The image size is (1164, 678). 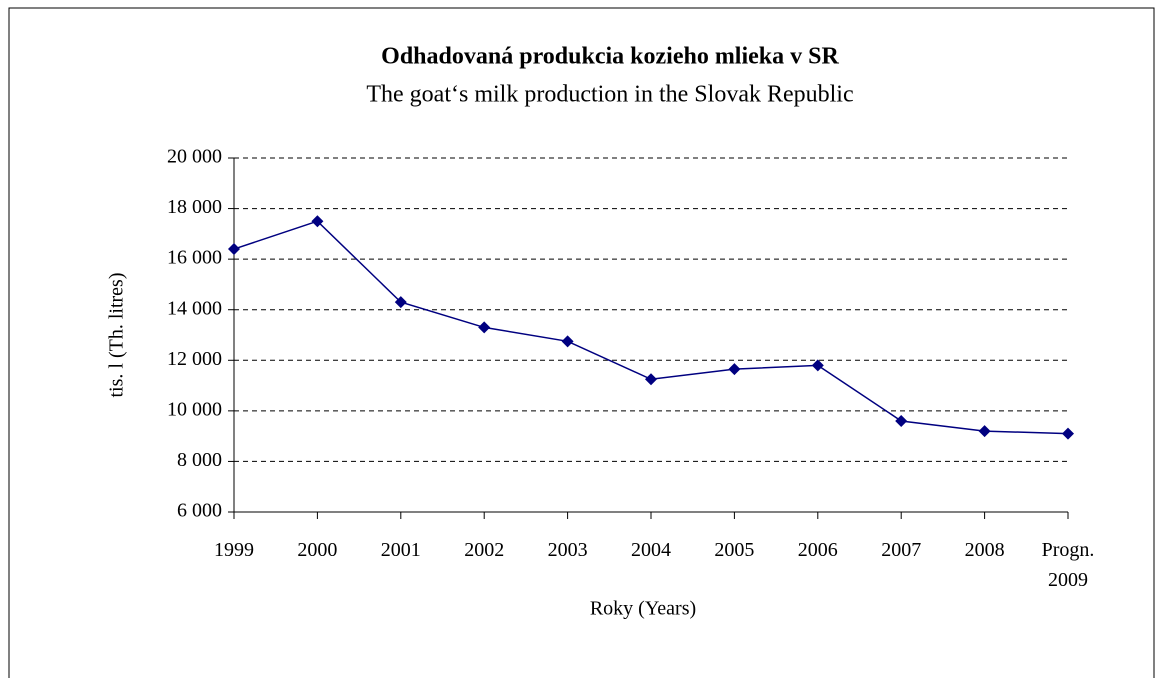 What do you see at coordinates (194, 207) in the screenshot?
I see `y-tick-label: 18 000` at bounding box center [194, 207].